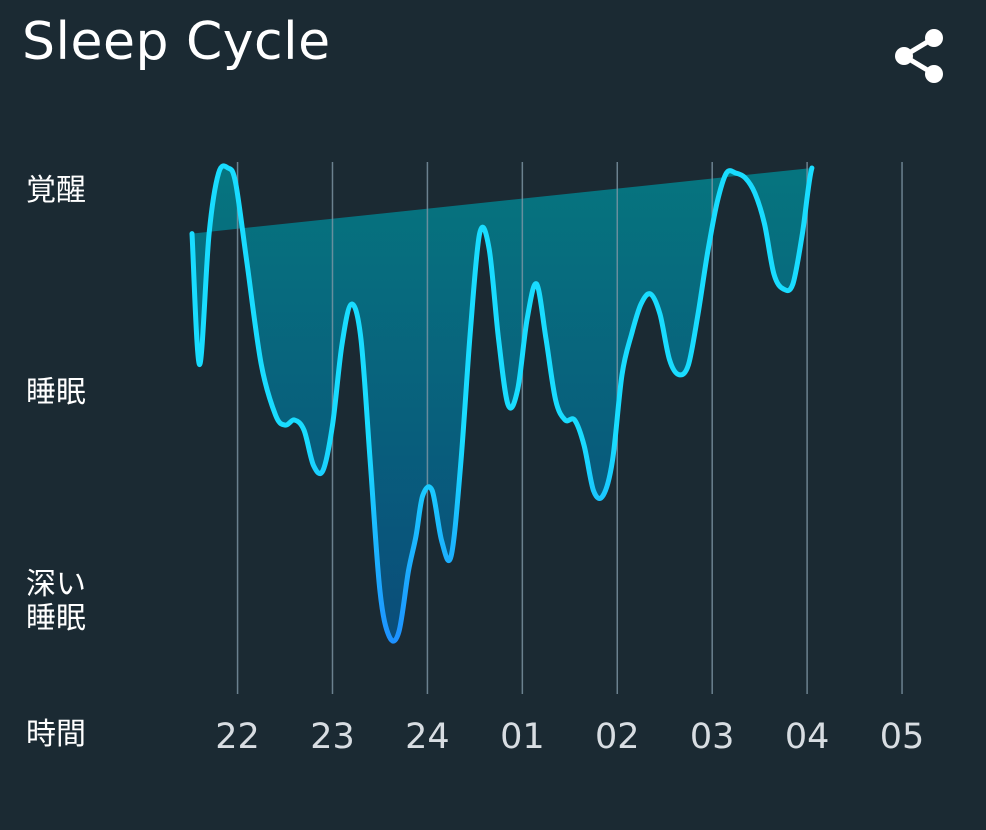  What do you see at coordinates (902, 737) in the screenshot?
I see `x-tick-label-05: 05` at bounding box center [902, 737].